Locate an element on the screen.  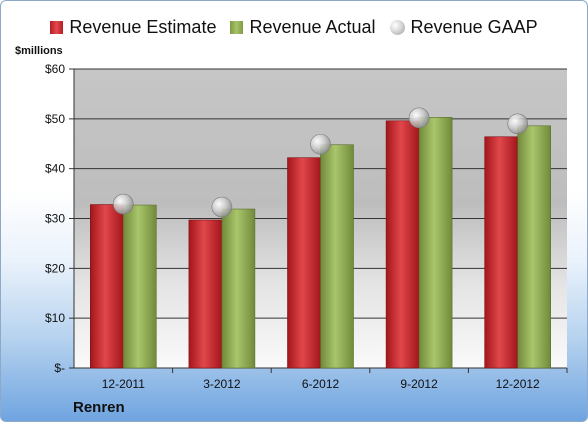
x-tick-label: 9-2012 is located at coordinates (419, 384).